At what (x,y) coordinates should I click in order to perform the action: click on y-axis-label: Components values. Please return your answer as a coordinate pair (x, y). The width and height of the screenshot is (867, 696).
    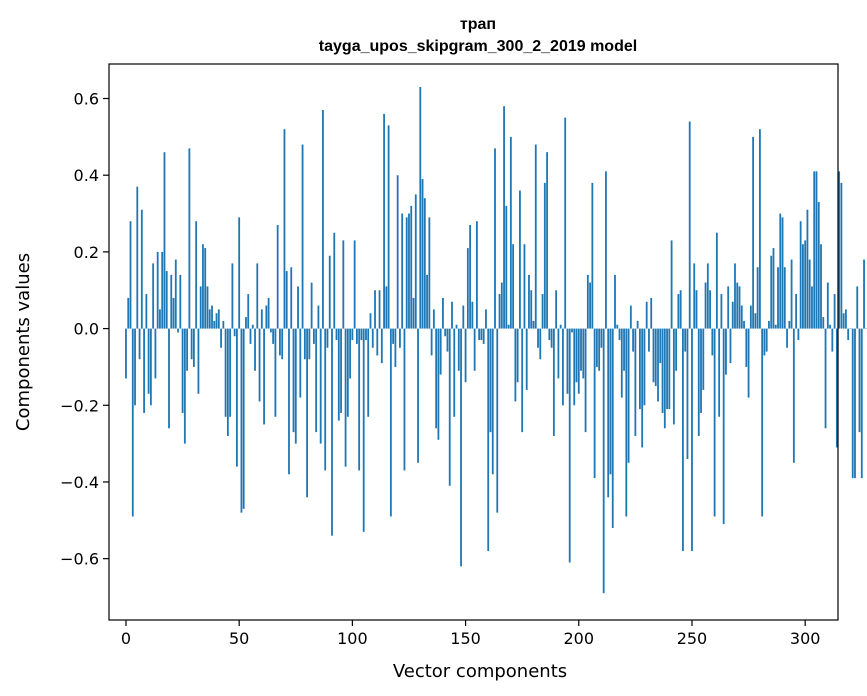
    Looking at the image, I should click on (23, 342).